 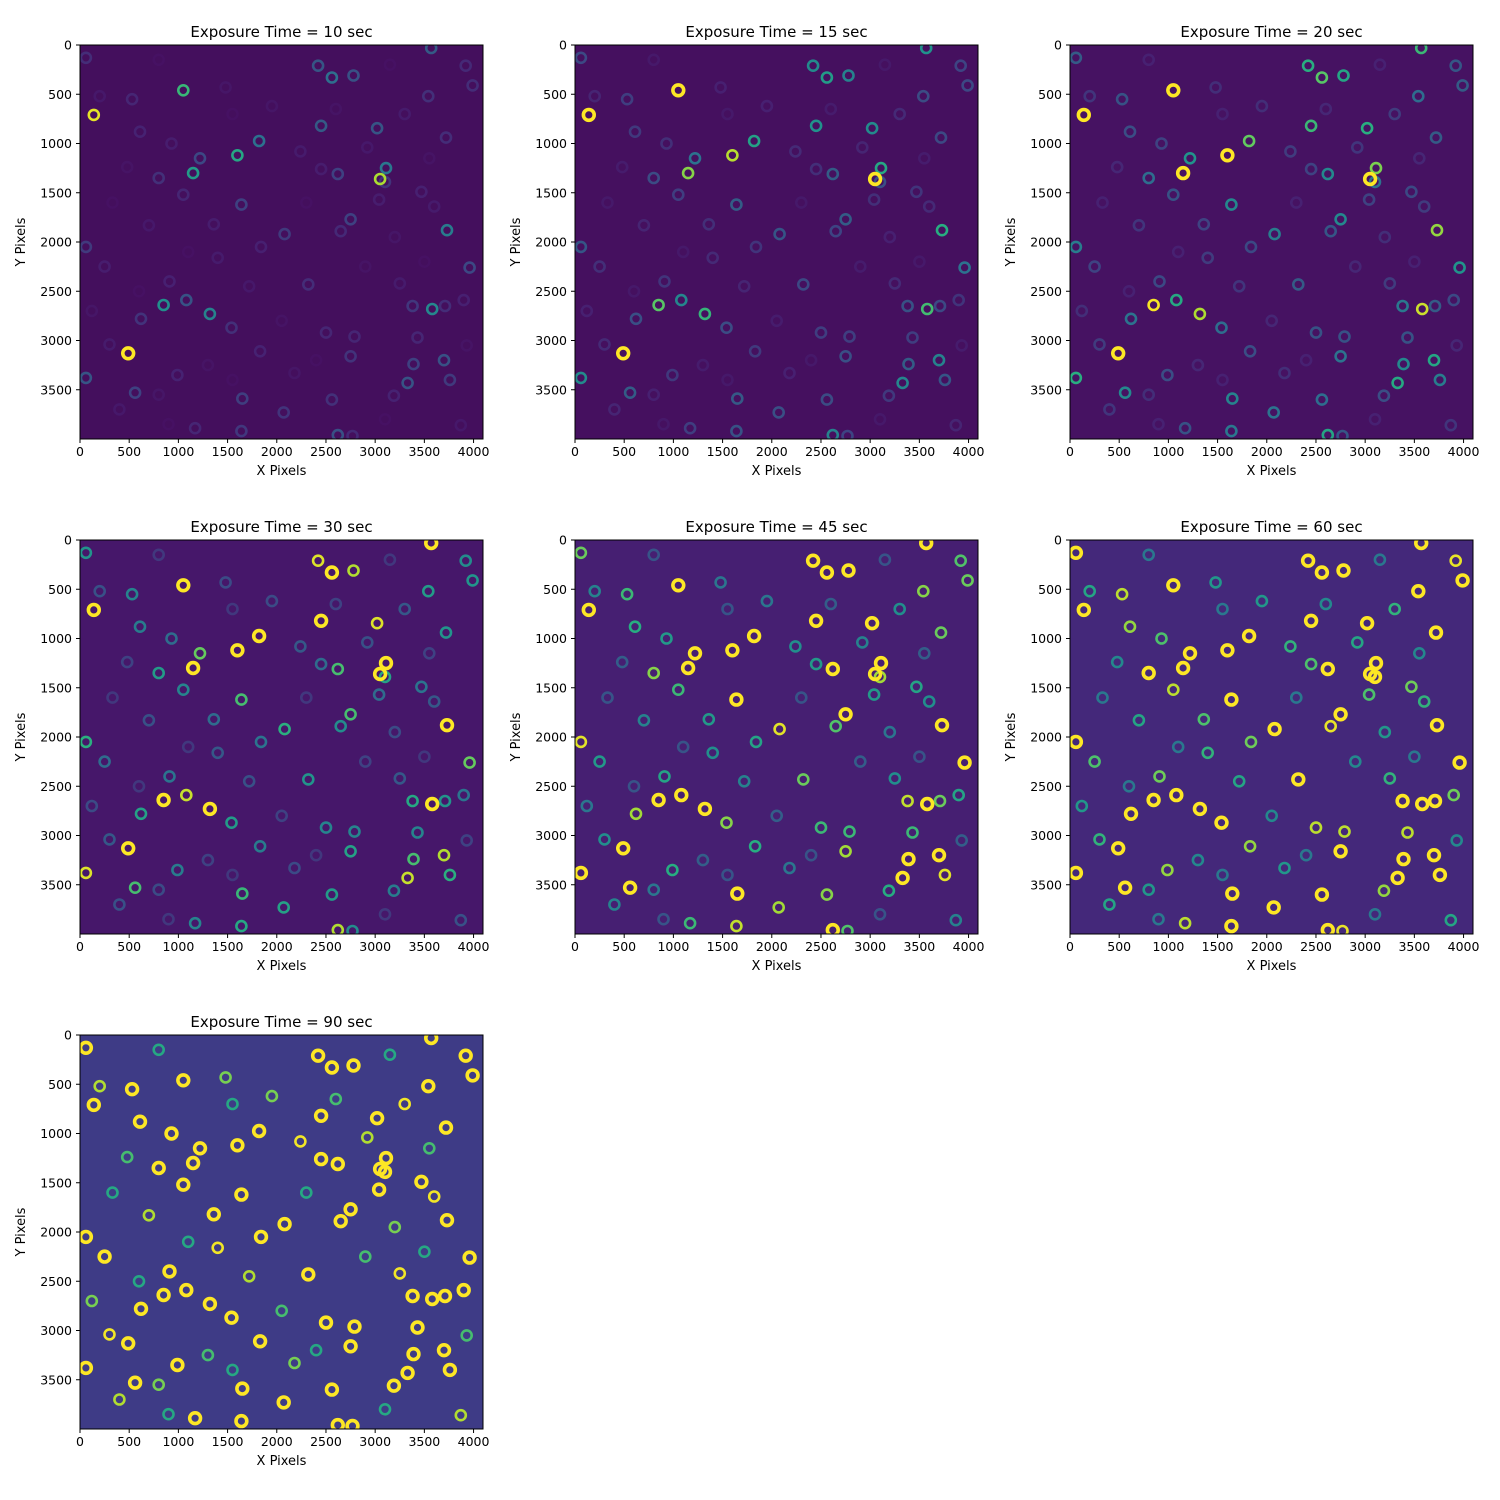 I want to click on x-tick-label: 4000, so click(x=969, y=946).